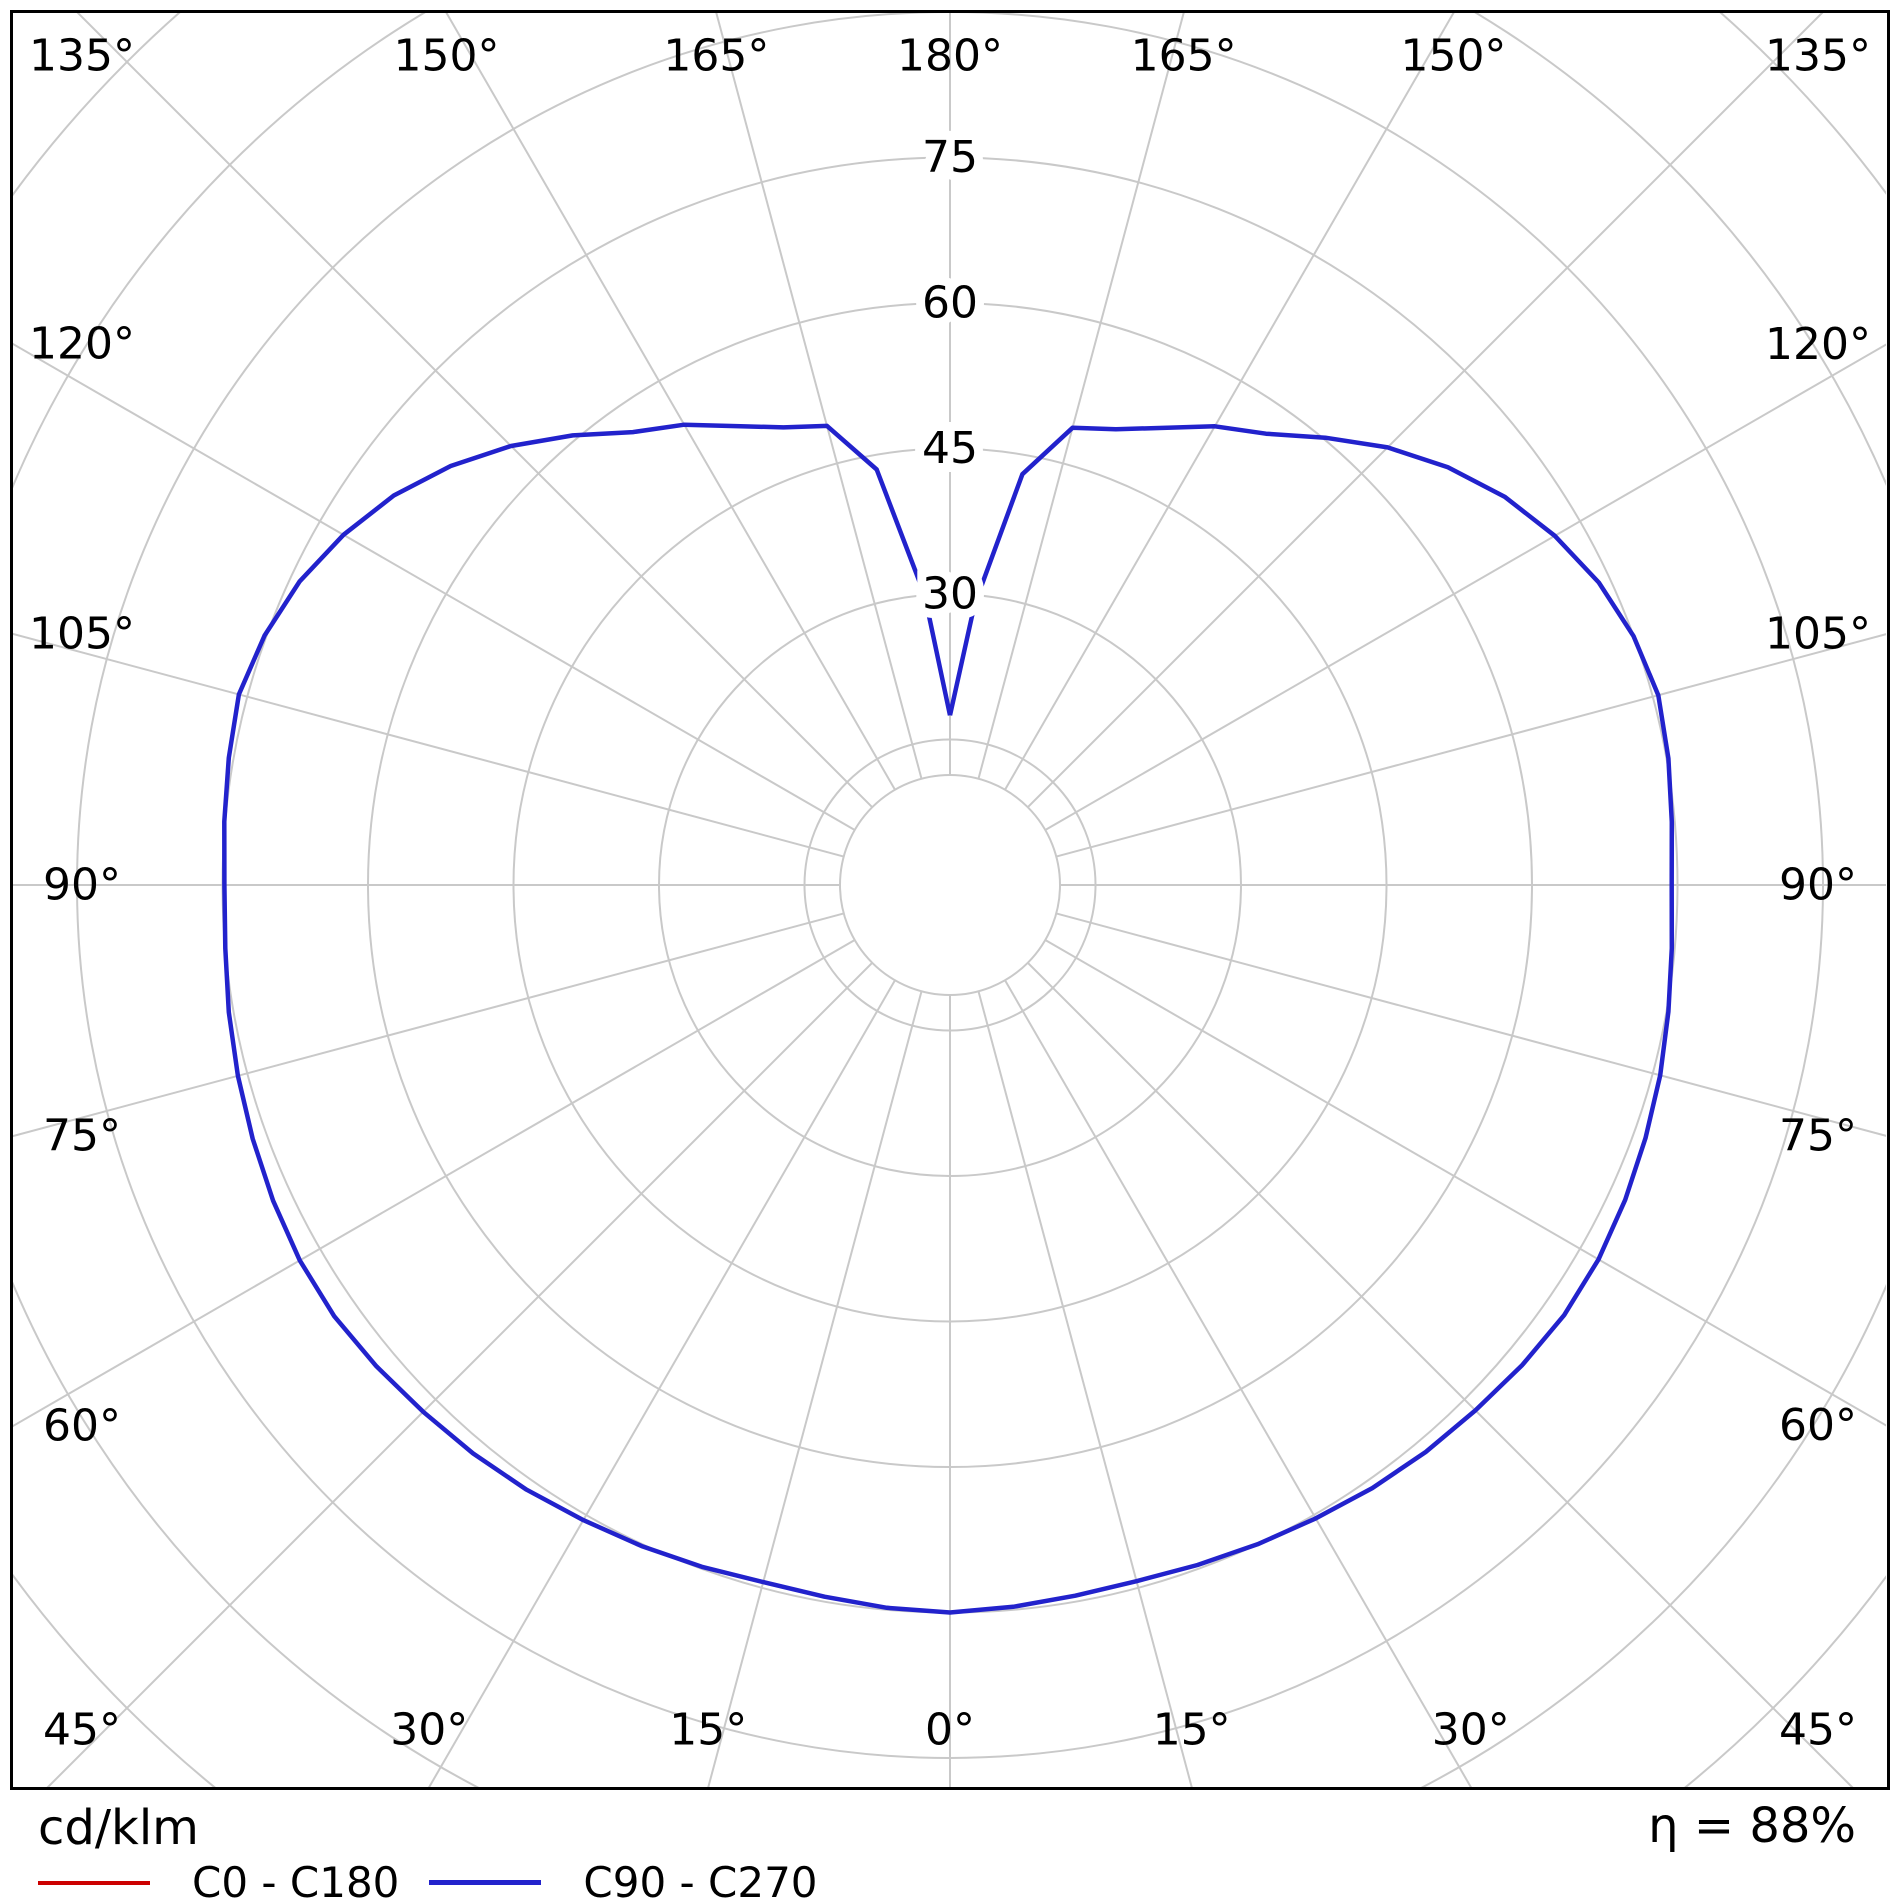 This screenshot has height=1900, width=1900. I want to click on angle-label-135-right: 135°, so click(1818, 56).